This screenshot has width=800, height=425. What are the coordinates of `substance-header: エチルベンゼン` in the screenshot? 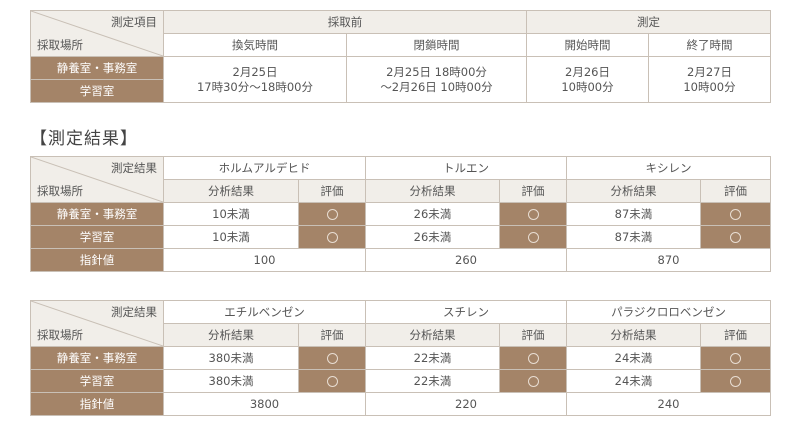 It's located at (264, 312).